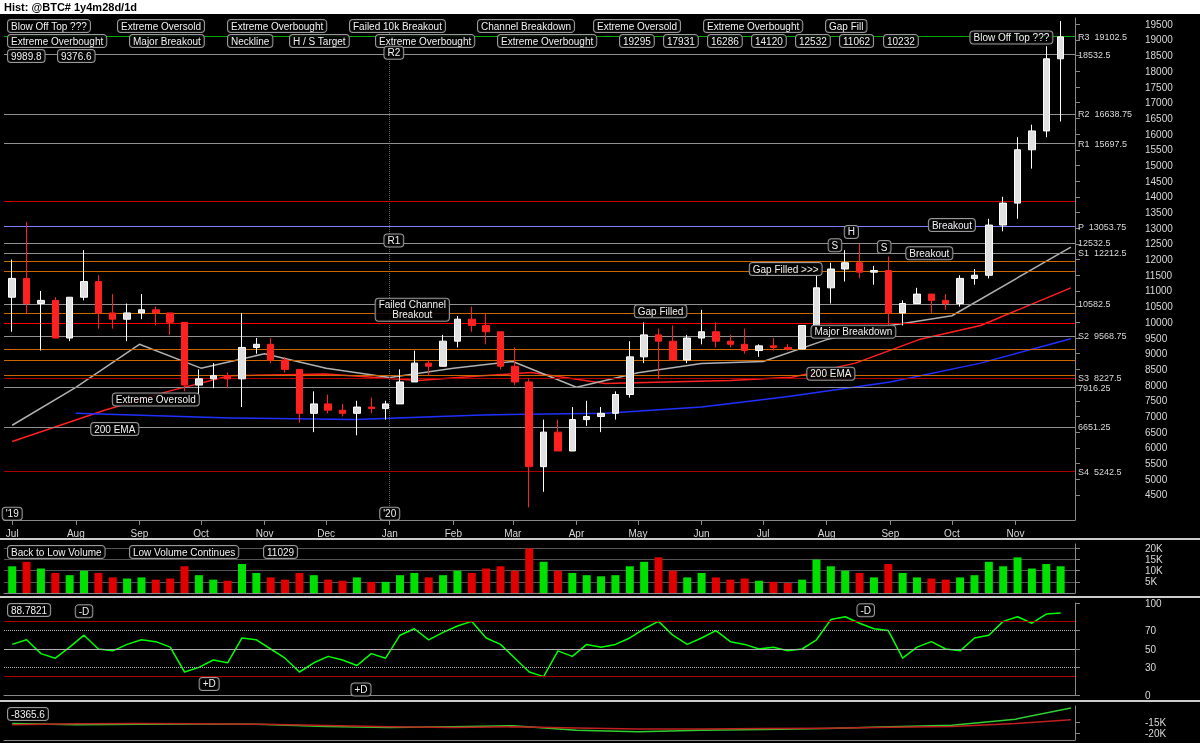 The height and width of the screenshot is (743, 1200). What do you see at coordinates (1154, 603) in the screenshot?
I see `y-tick-label: 100` at bounding box center [1154, 603].